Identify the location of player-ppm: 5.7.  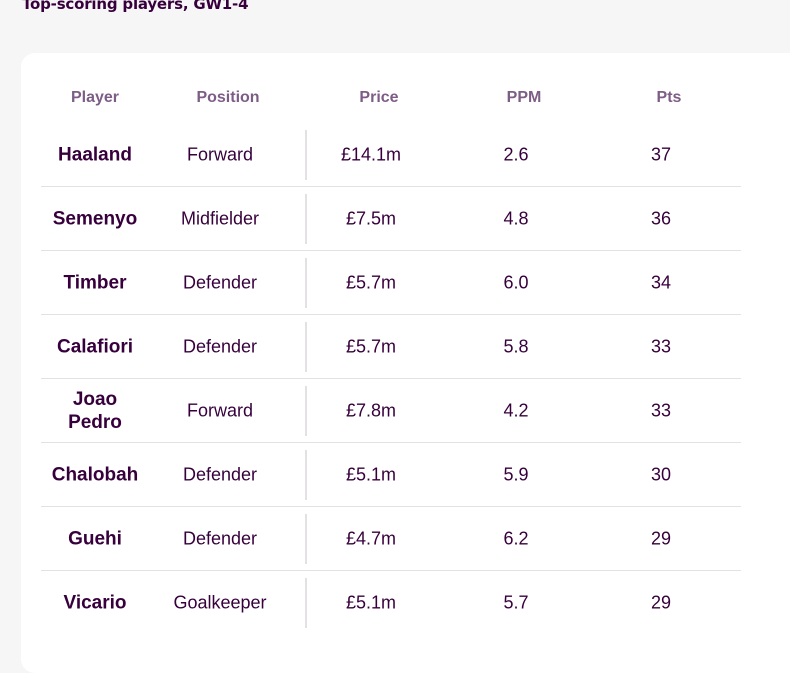
(516, 602).